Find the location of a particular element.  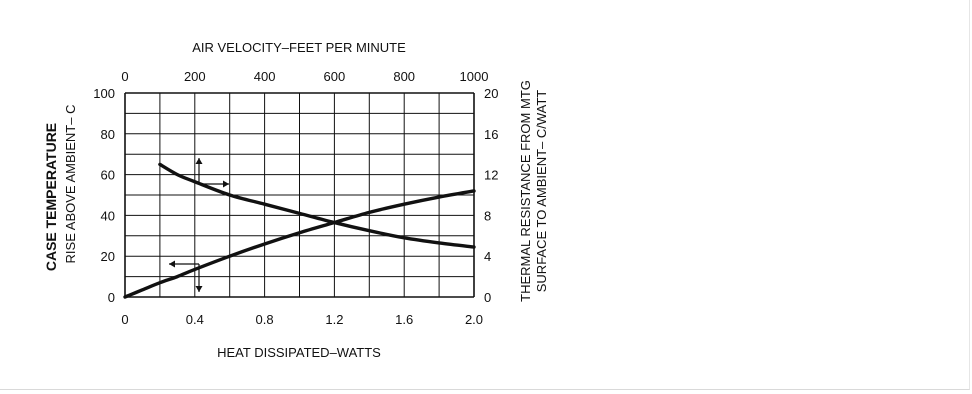

y-left-tick-label: 80 is located at coordinates (108, 134).